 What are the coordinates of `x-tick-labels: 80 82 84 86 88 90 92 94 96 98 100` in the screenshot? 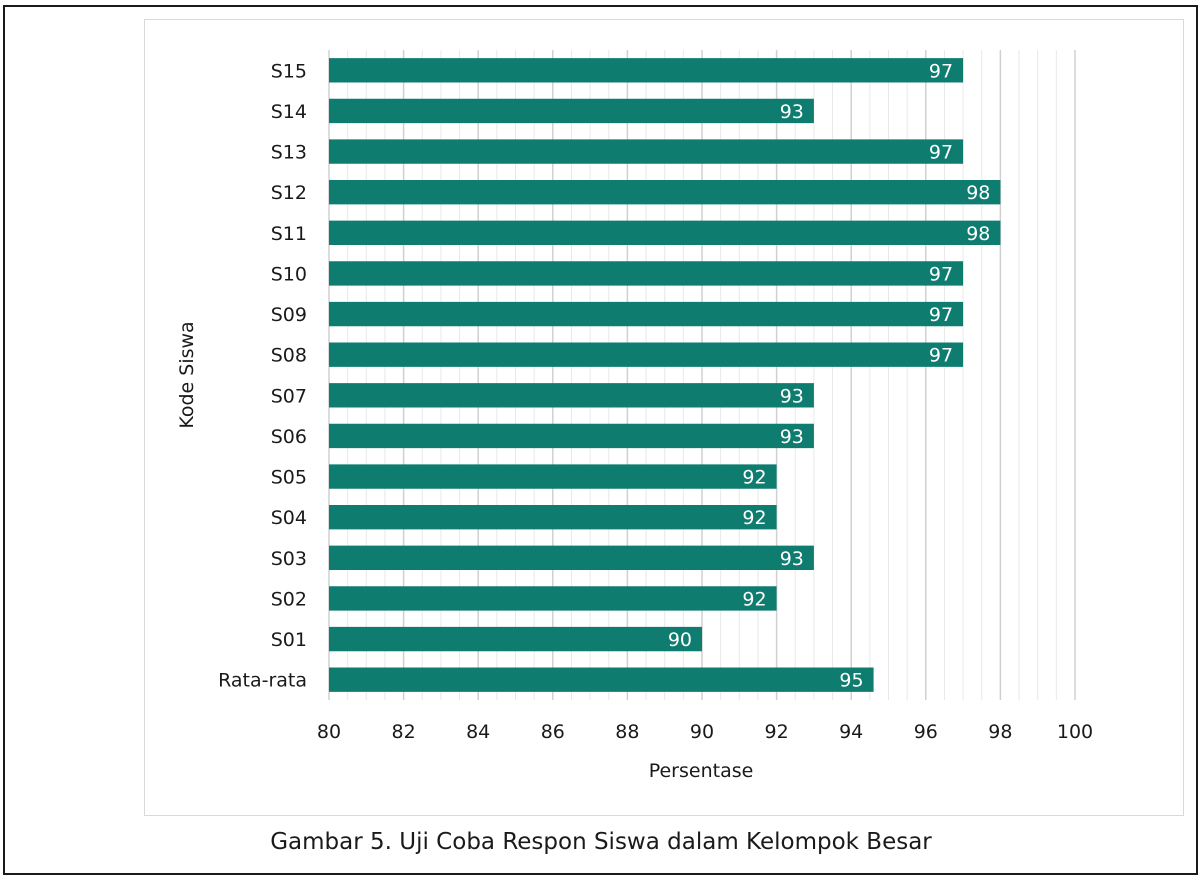 It's located at (705, 732).